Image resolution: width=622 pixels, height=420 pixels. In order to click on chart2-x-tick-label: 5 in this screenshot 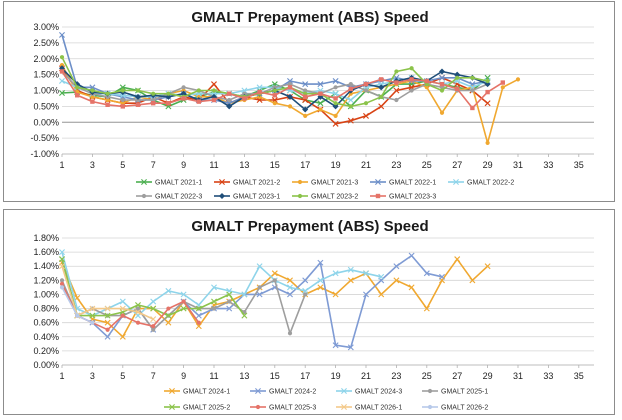, I will do `click(122, 376)`.